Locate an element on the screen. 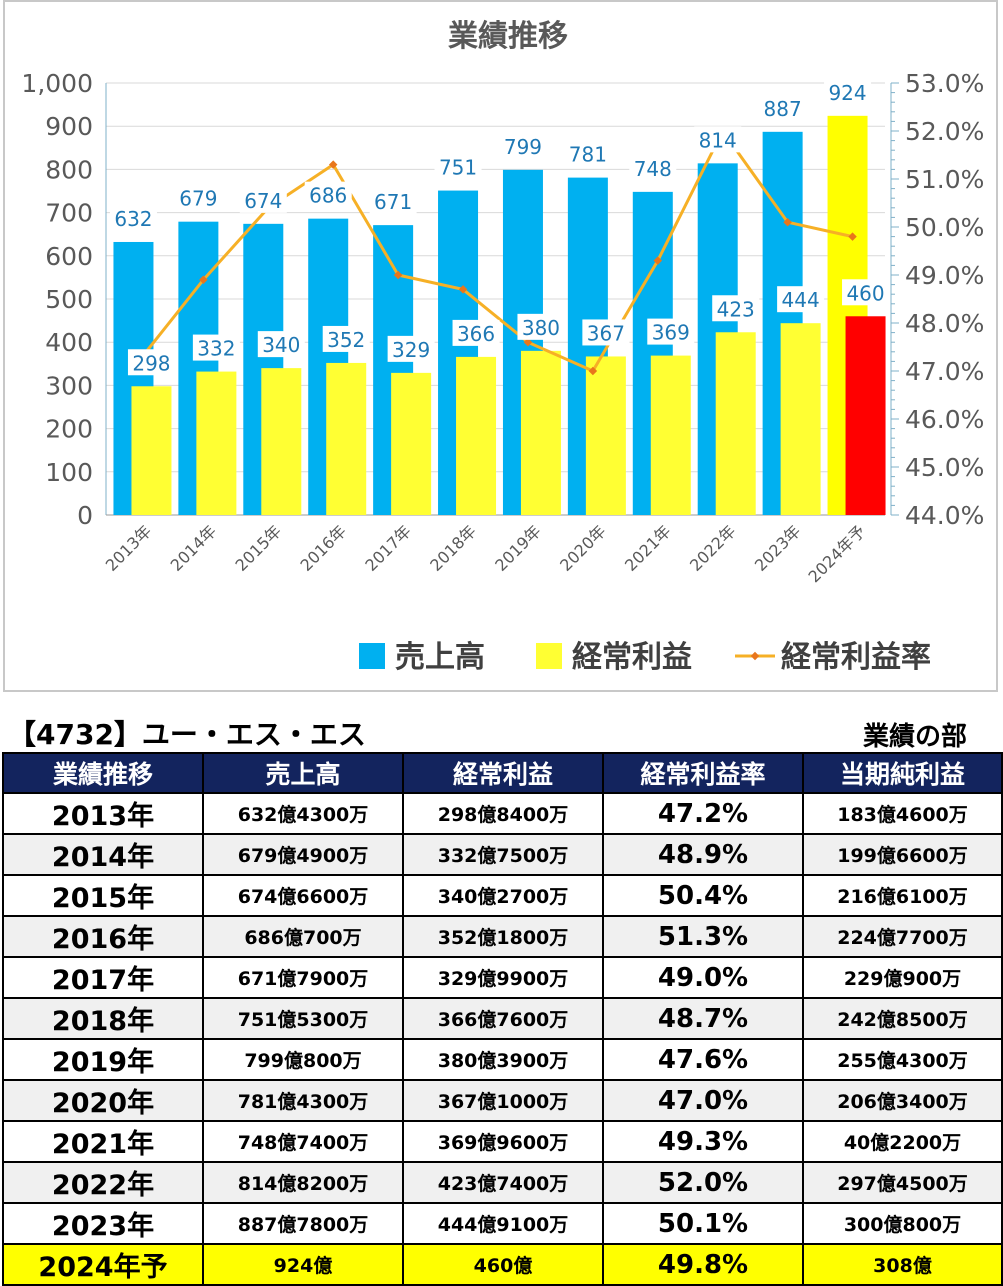  table-row: 2019年 799億800万 380億3900万 47.6% 255億4300万 is located at coordinates (502, 1059).